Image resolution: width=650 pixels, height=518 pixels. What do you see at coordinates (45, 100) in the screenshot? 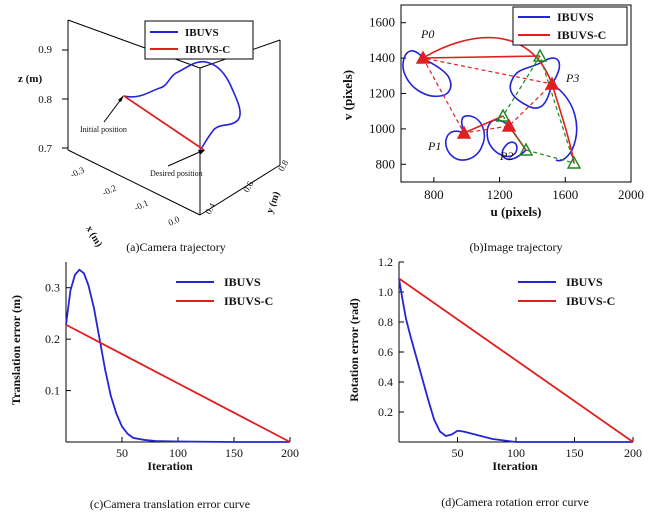
I see `z-tick-label: 0.8` at bounding box center [45, 100].